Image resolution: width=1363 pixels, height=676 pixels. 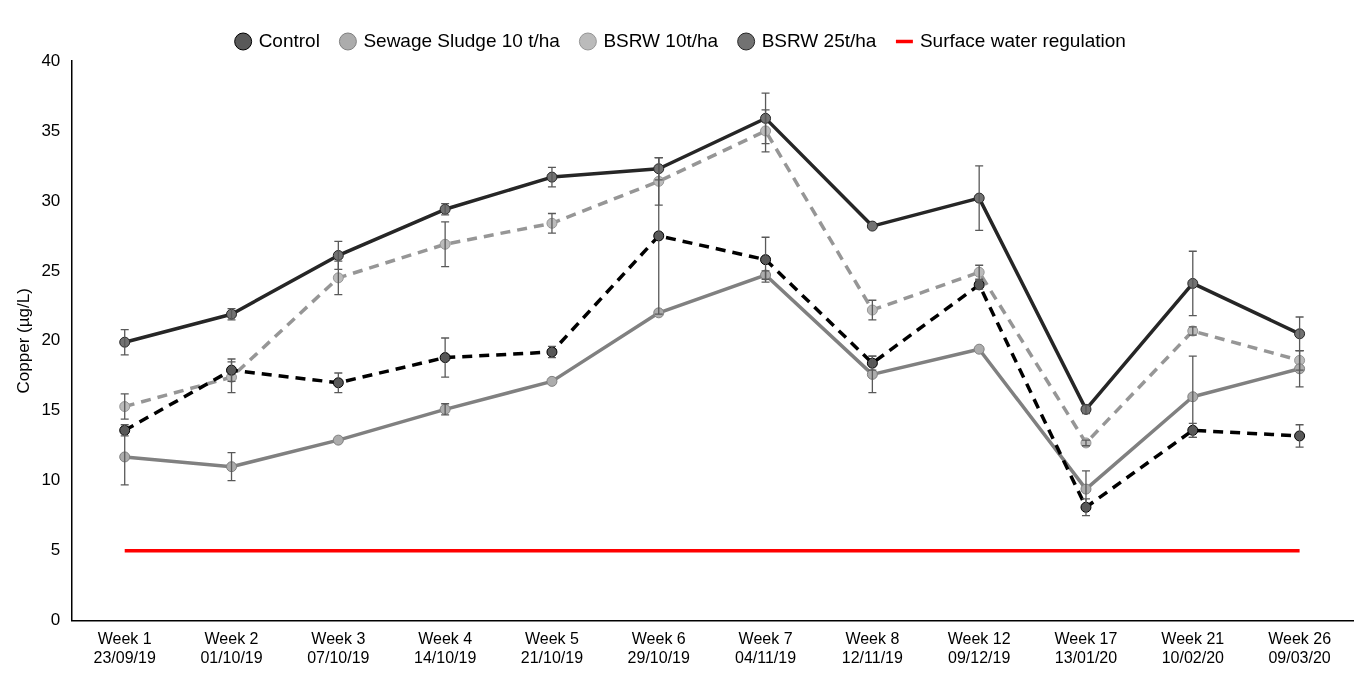 What do you see at coordinates (1193, 647) in the screenshot?
I see `x-tick-label: Week 21 10/02/20` at bounding box center [1193, 647].